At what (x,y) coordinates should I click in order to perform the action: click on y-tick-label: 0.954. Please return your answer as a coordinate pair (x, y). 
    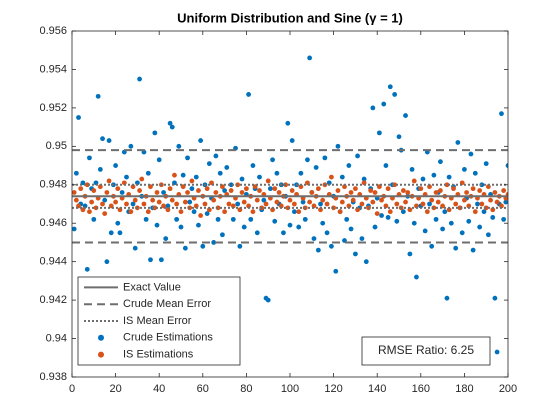
    Looking at the image, I should click on (53, 69).